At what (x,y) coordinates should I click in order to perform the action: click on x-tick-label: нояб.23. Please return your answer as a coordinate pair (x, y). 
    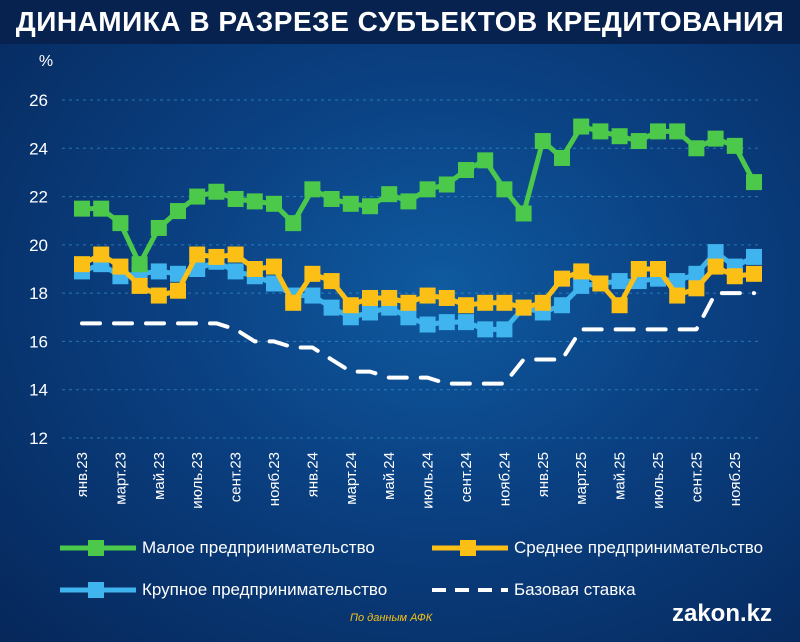
    Looking at the image, I should click on (274, 479).